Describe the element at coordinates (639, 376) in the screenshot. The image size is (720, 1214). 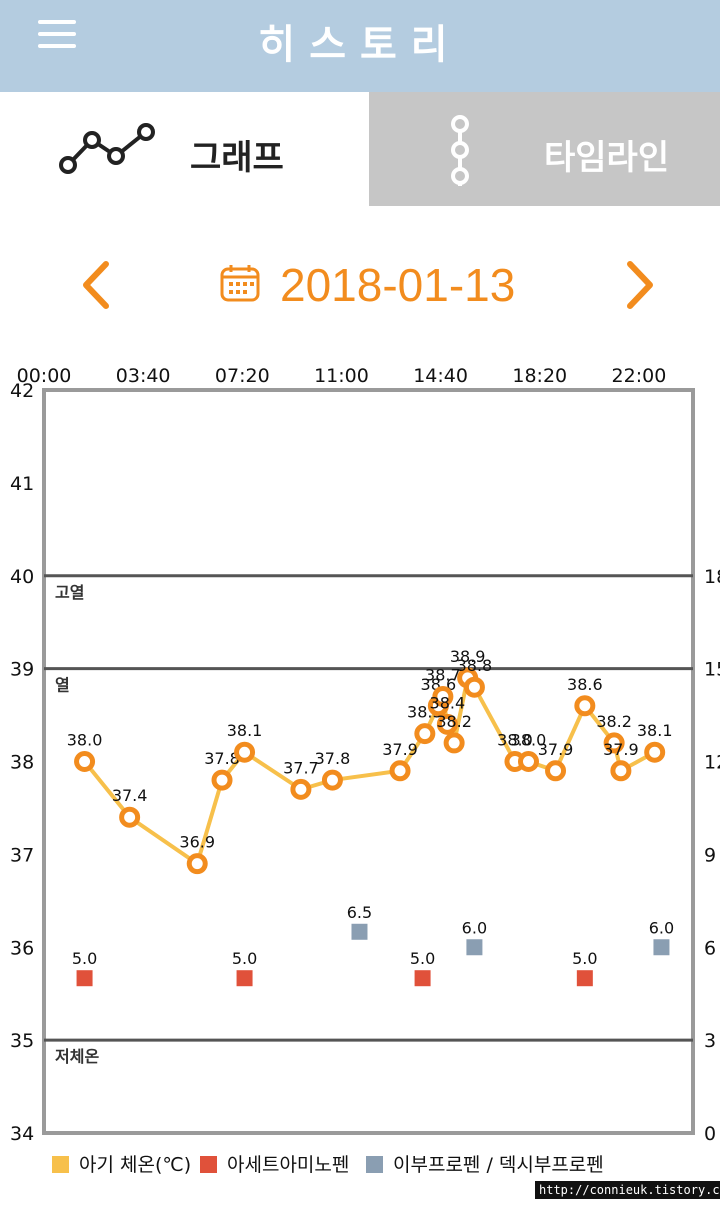
I see `x-tick-label: 22:00` at that location.